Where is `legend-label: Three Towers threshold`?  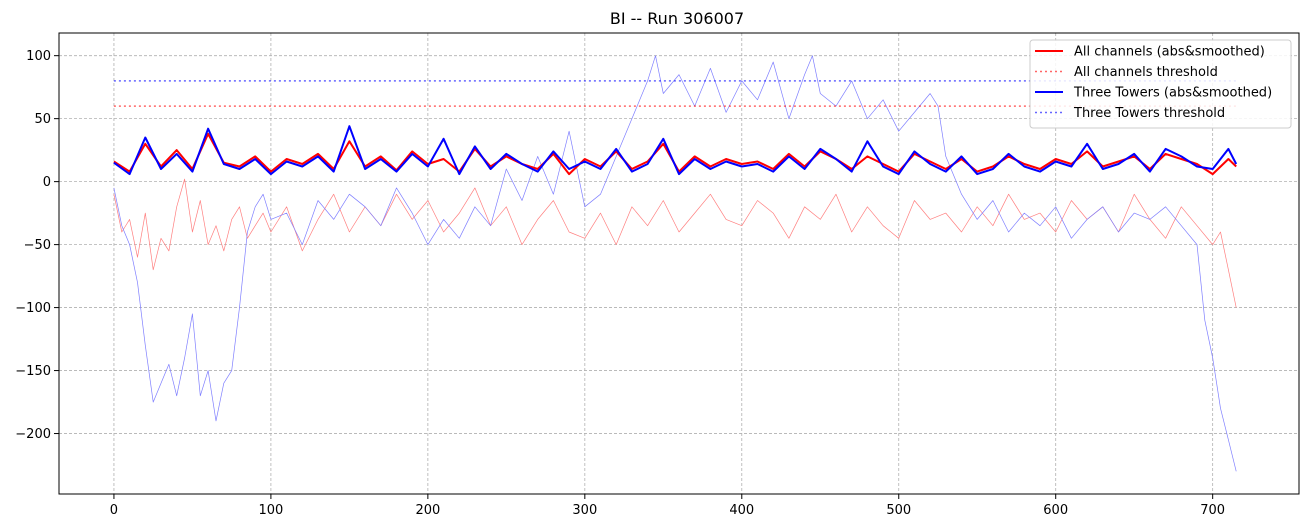
legend-label: Three Towers threshold is located at coordinates (1149, 113).